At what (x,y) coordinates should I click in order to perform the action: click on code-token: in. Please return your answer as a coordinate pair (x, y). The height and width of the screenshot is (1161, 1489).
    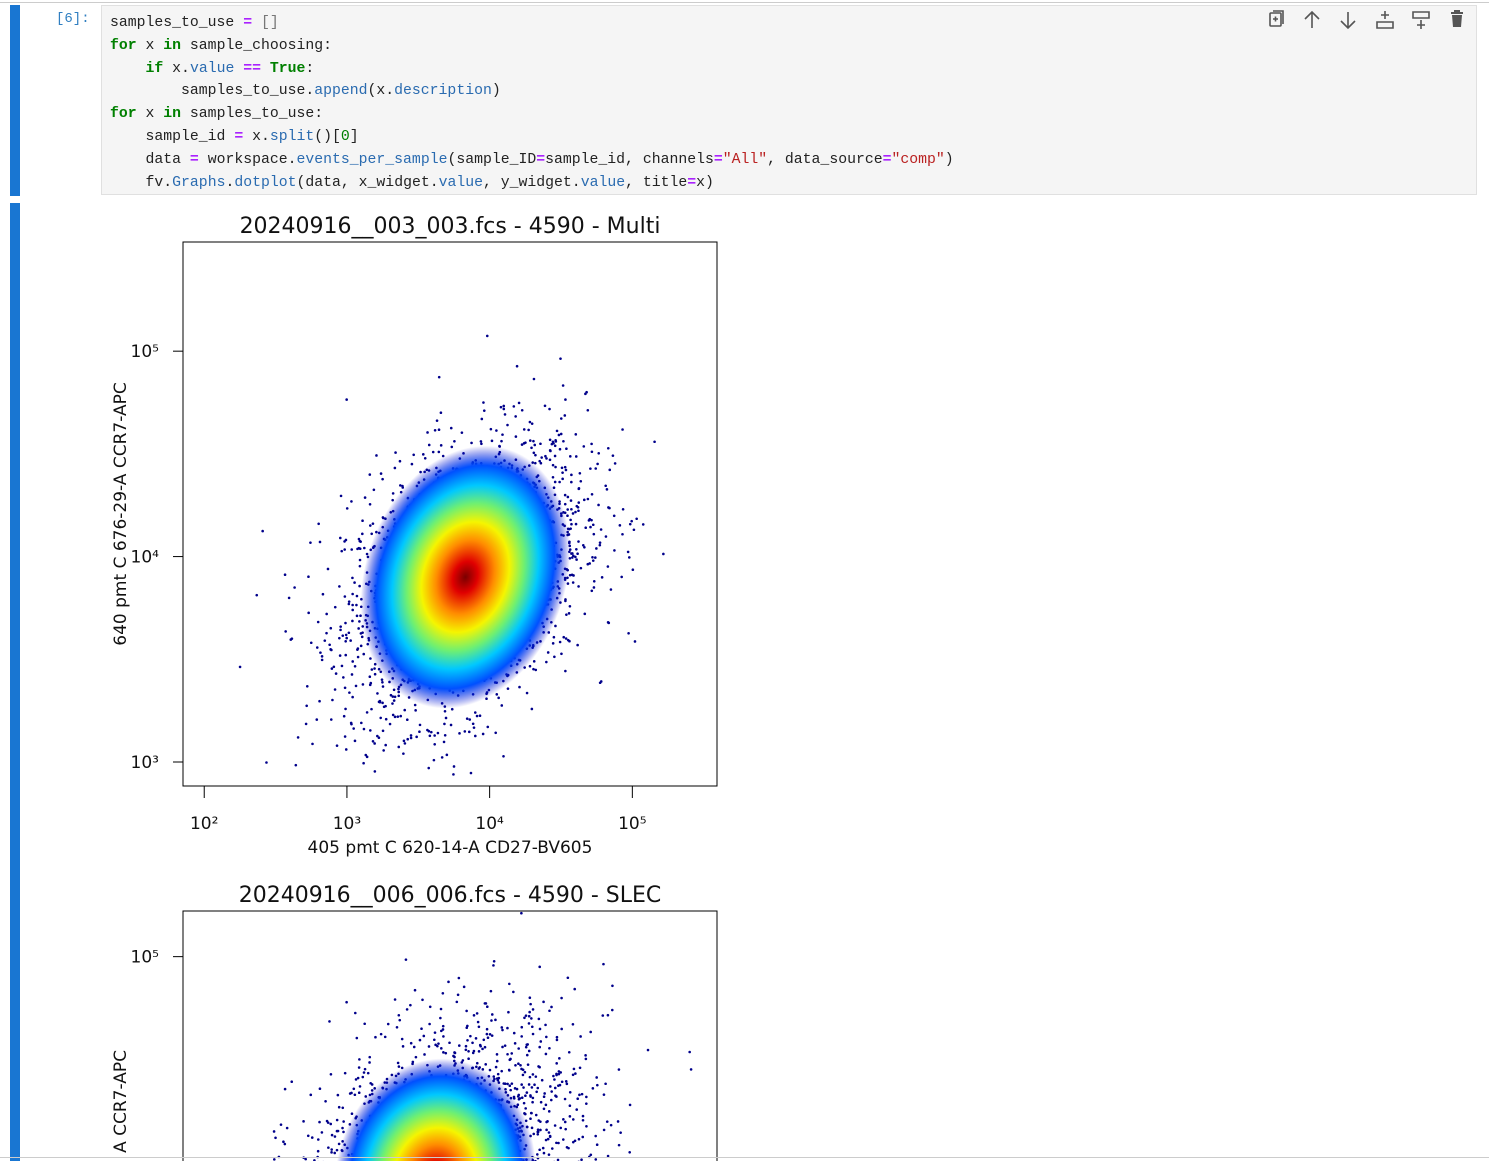
    Looking at the image, I should click on (172, 45).